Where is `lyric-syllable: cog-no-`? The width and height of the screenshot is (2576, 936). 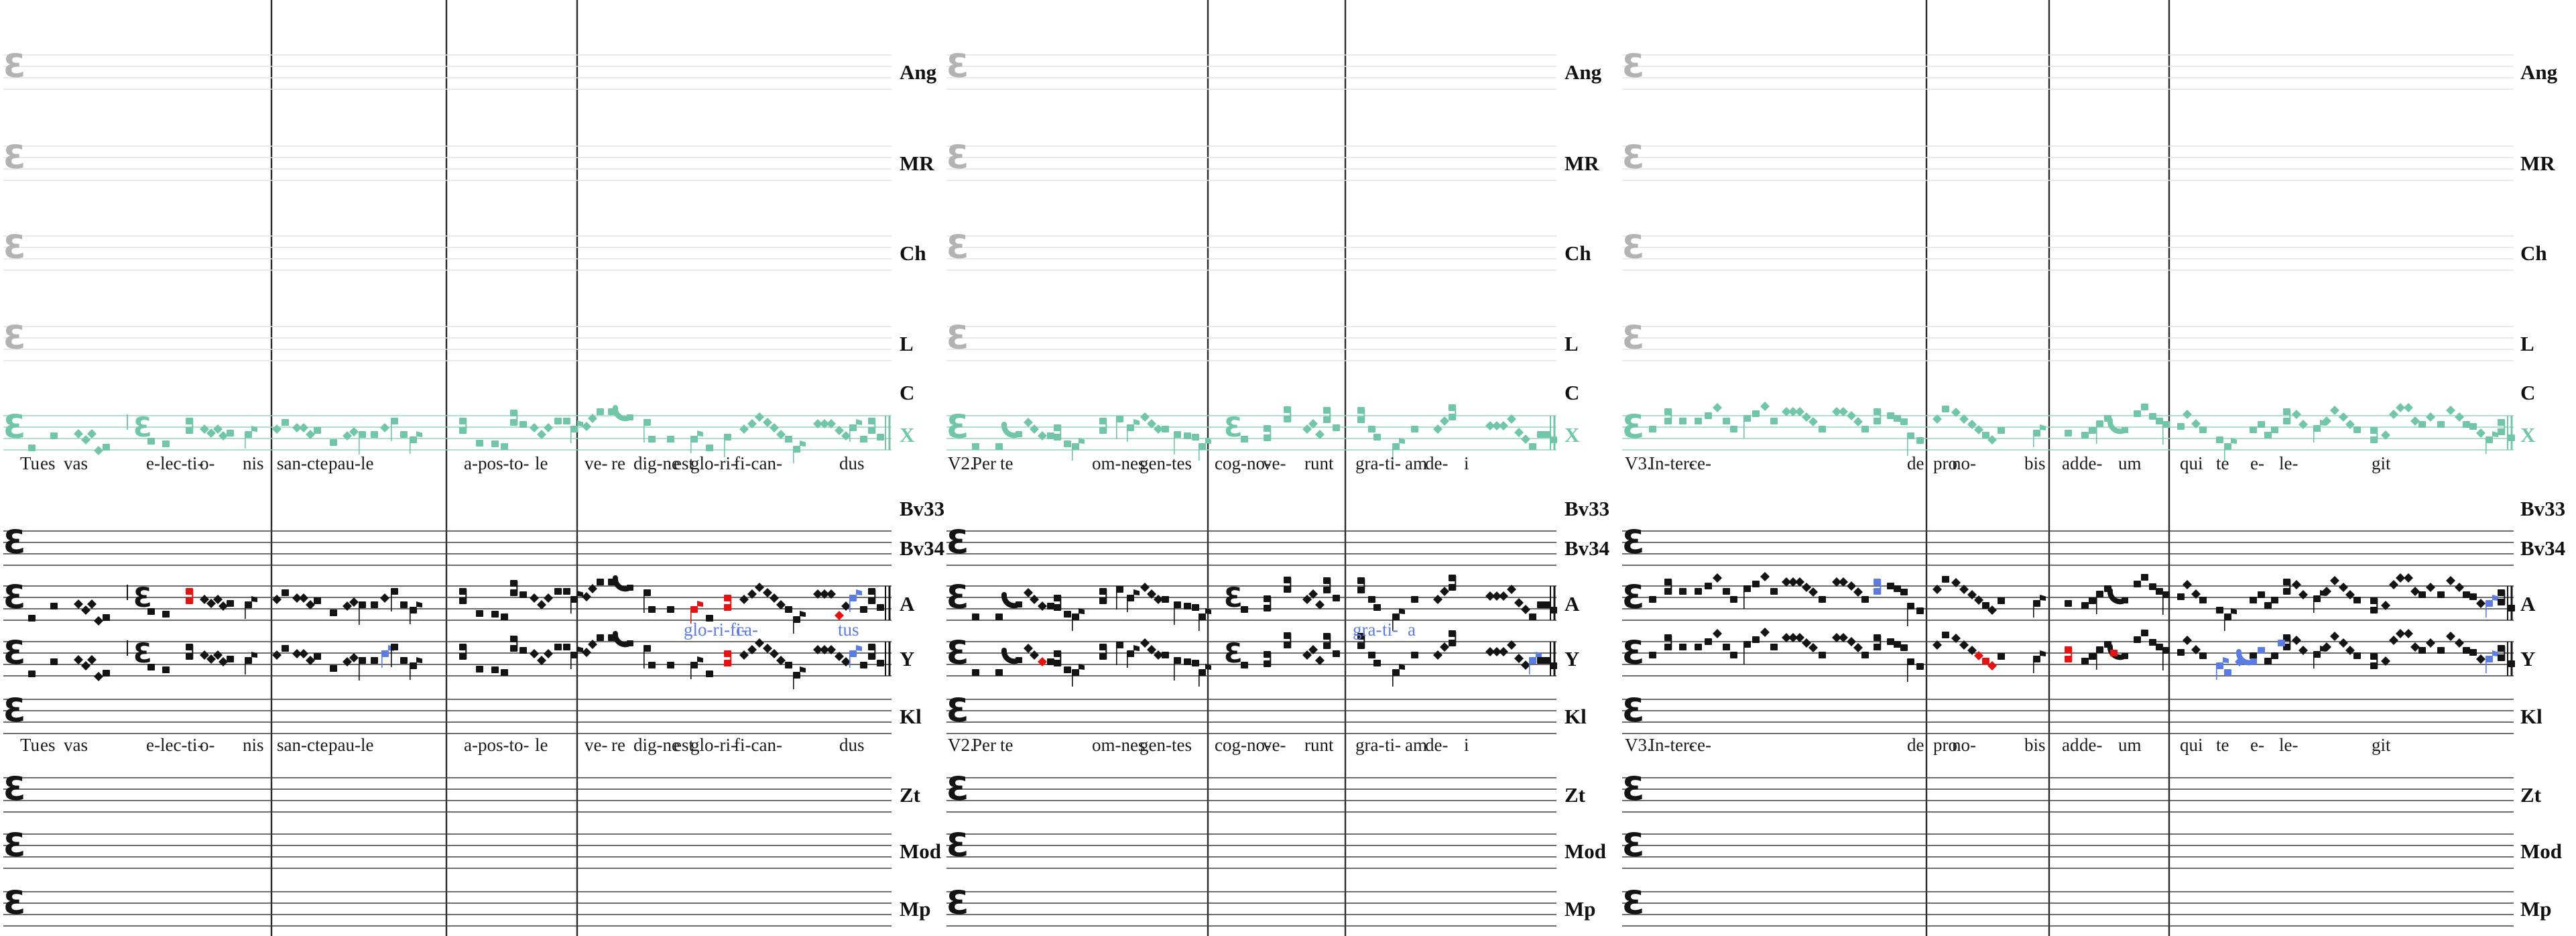
lyric-syllable: cog-no- is located at coordinates (1243, 745).